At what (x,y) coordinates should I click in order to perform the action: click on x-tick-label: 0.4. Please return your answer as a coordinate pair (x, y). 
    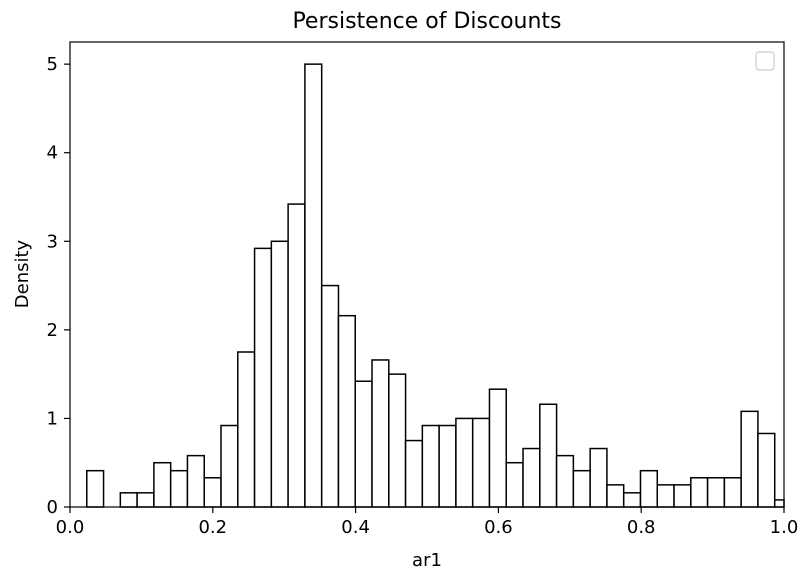
    Looking at the image, I should click on (355, 527).